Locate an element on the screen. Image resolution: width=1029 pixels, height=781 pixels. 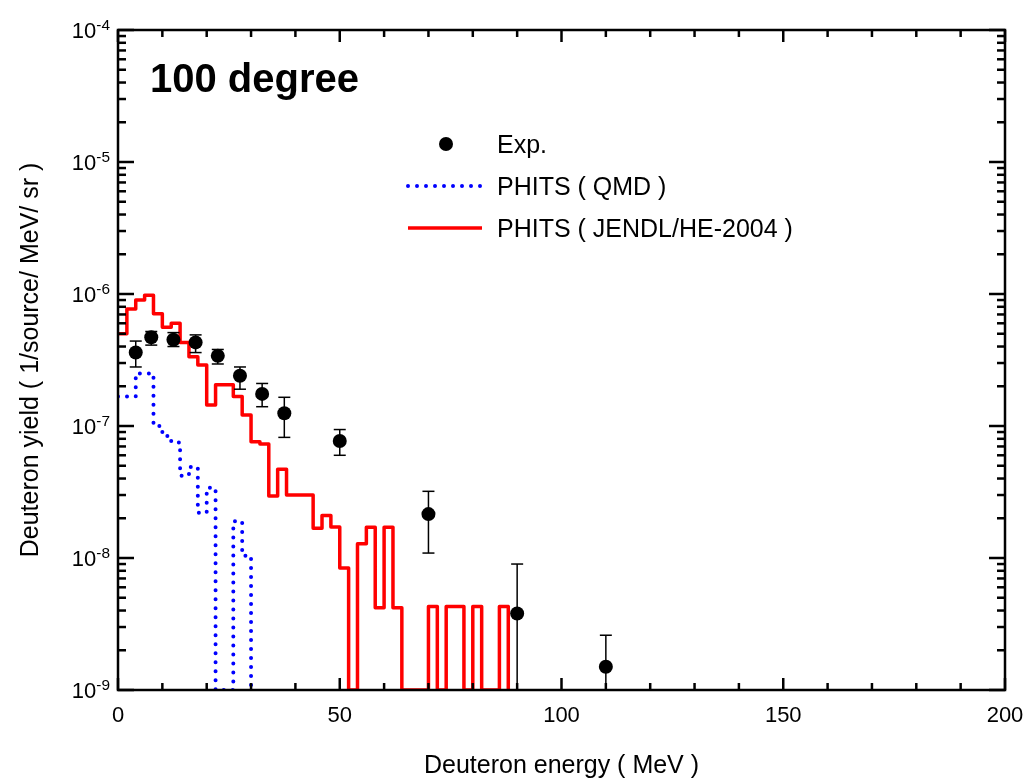
x-axis-title: Deuteron energy ( MeV ) is located at coordinates (561, 764).